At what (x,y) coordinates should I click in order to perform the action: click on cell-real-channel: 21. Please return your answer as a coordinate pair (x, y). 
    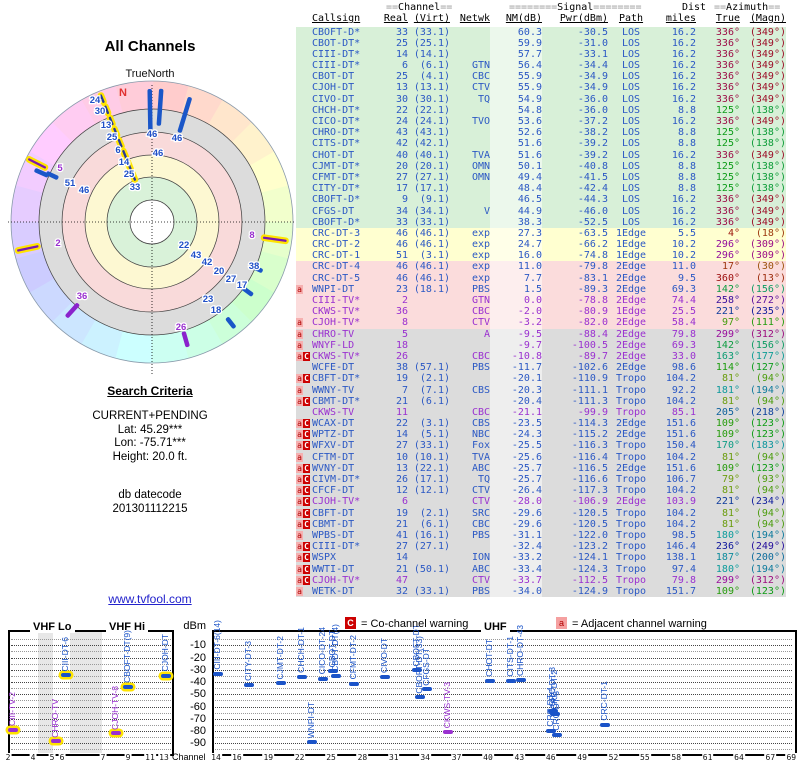
    Looking at the image, I should click on (401, 524).